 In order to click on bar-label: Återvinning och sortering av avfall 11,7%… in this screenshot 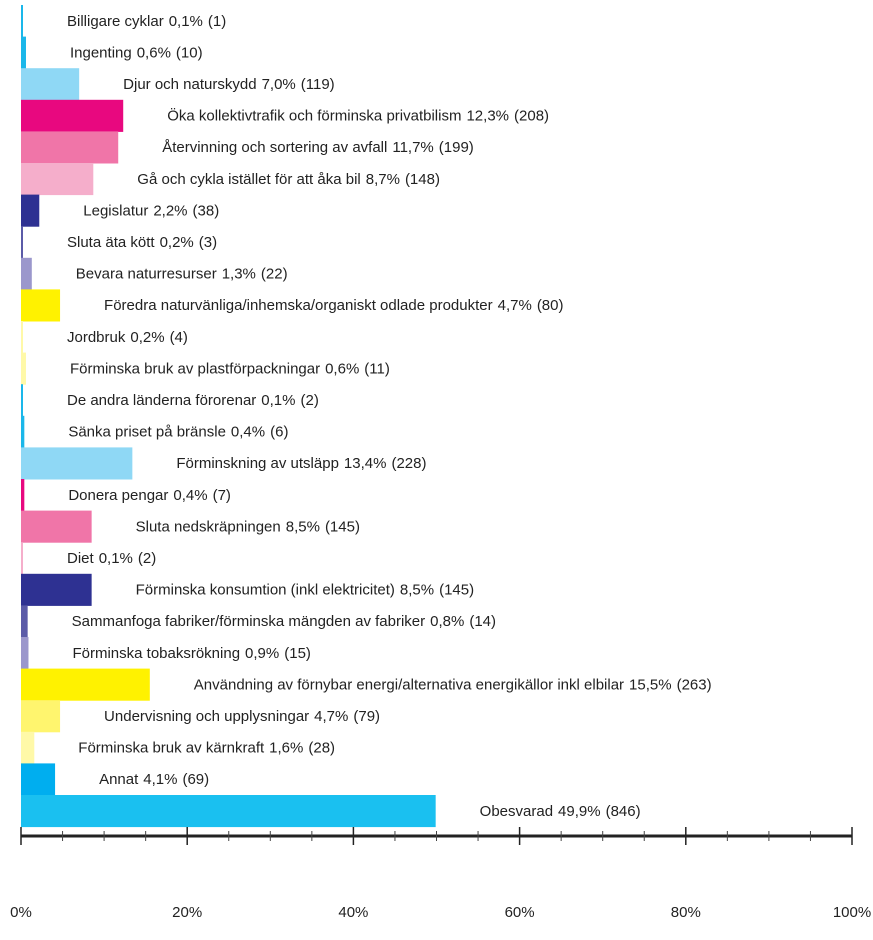, I will do `click(318, 147)`.